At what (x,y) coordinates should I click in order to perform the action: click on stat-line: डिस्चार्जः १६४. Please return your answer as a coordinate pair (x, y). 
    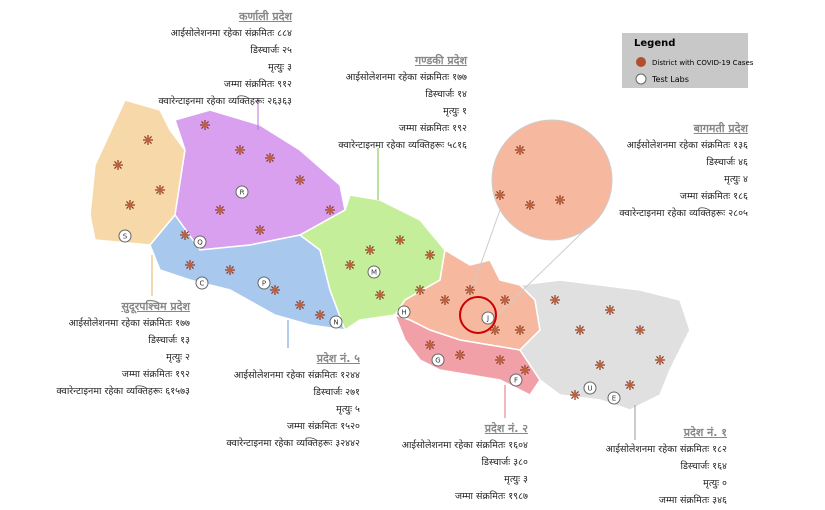
    Looking at the image, I should click on (703, 466).